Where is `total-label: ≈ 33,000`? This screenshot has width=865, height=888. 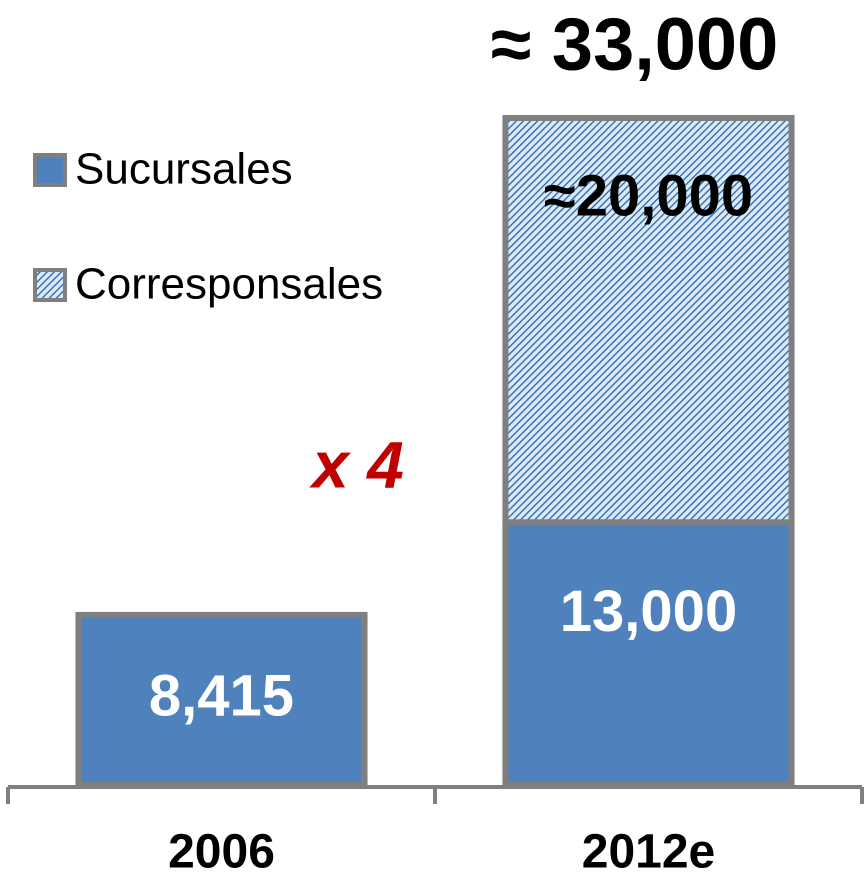 total-label: ≈ 33,000 is located at coordinates (635, 44).